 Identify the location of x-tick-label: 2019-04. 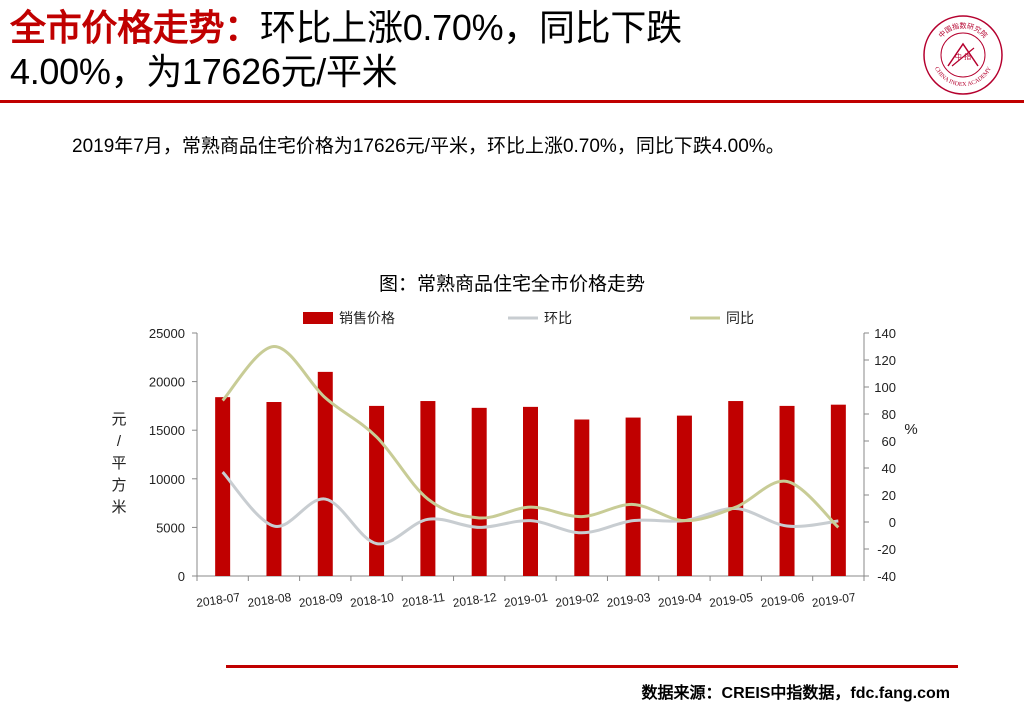
(680, 600).